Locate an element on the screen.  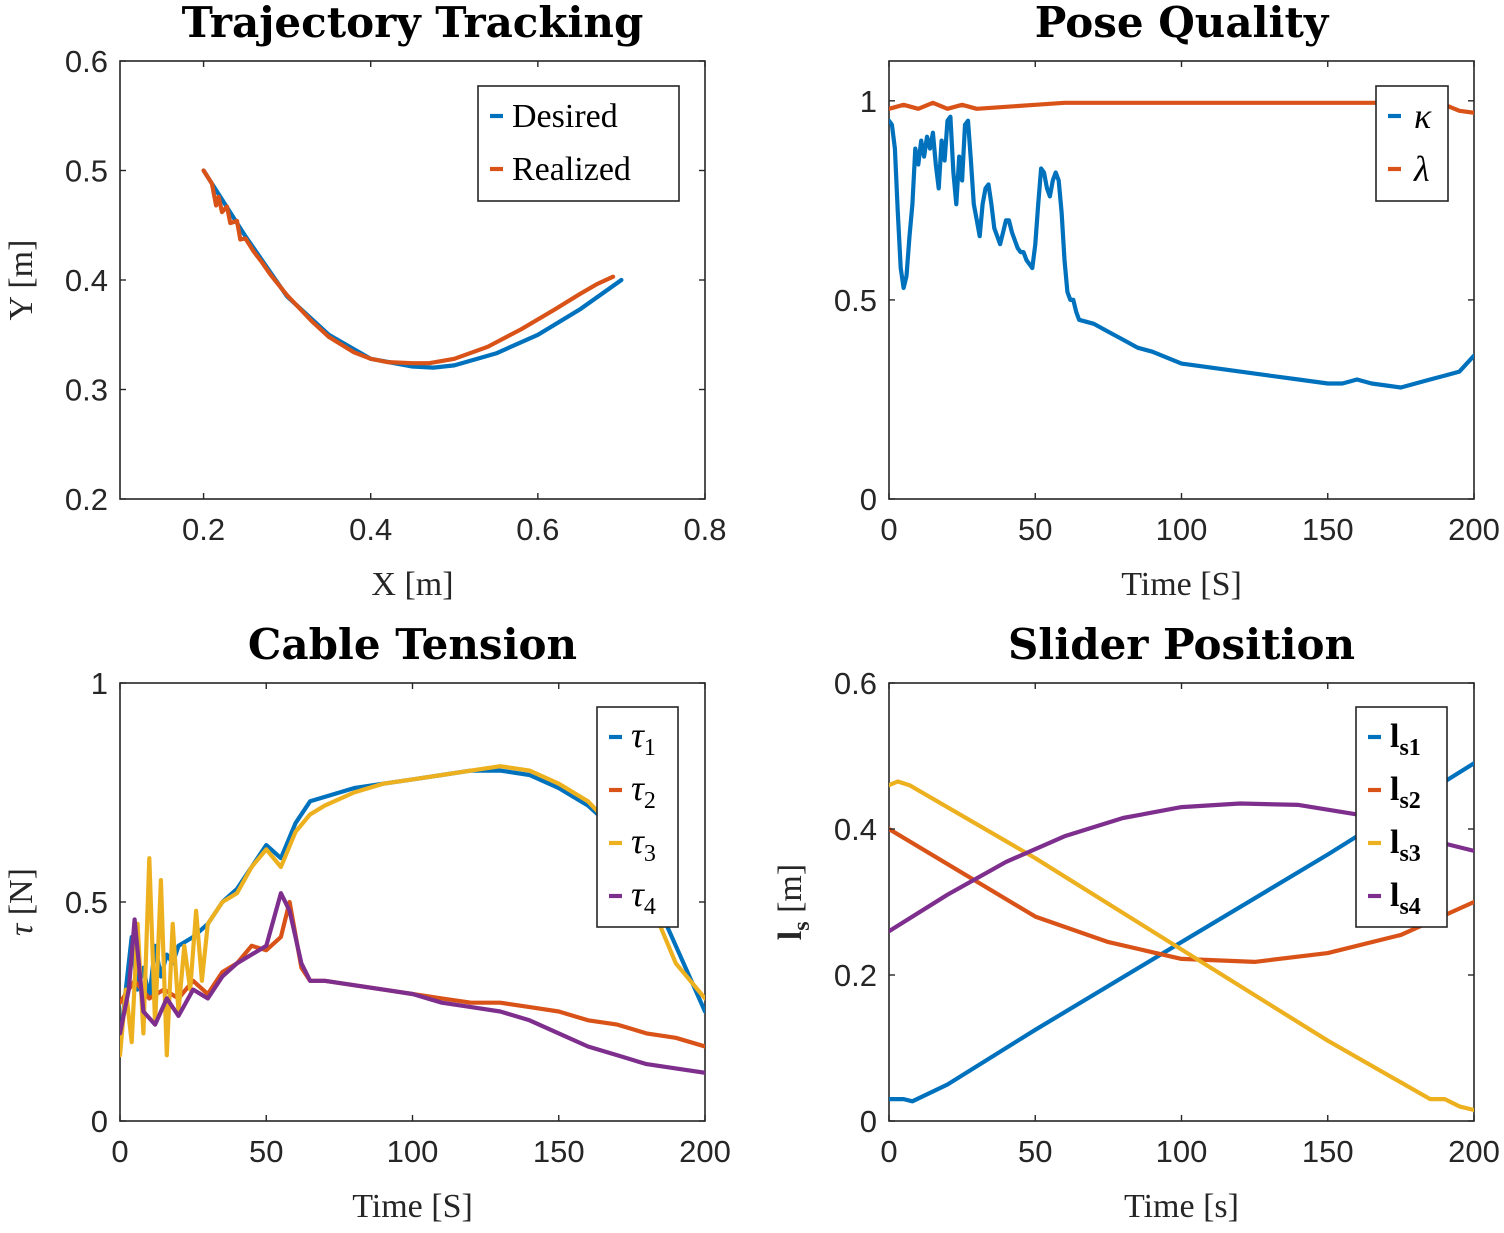
x-axis-label: X [m] is located at coordinates (412, 584).